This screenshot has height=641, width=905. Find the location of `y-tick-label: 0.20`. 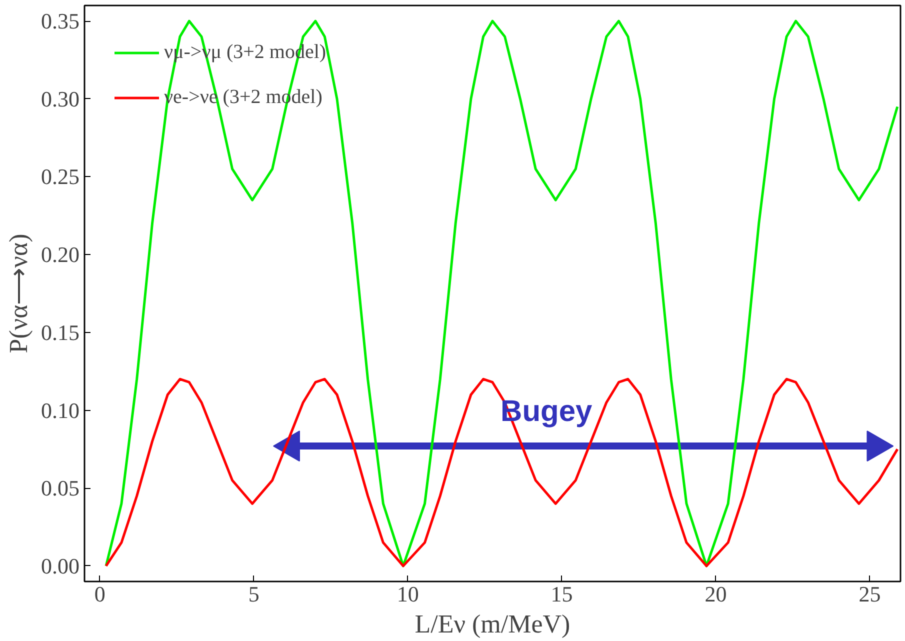

y-tick-label: 0.20 is located at coordinates (60, 255).